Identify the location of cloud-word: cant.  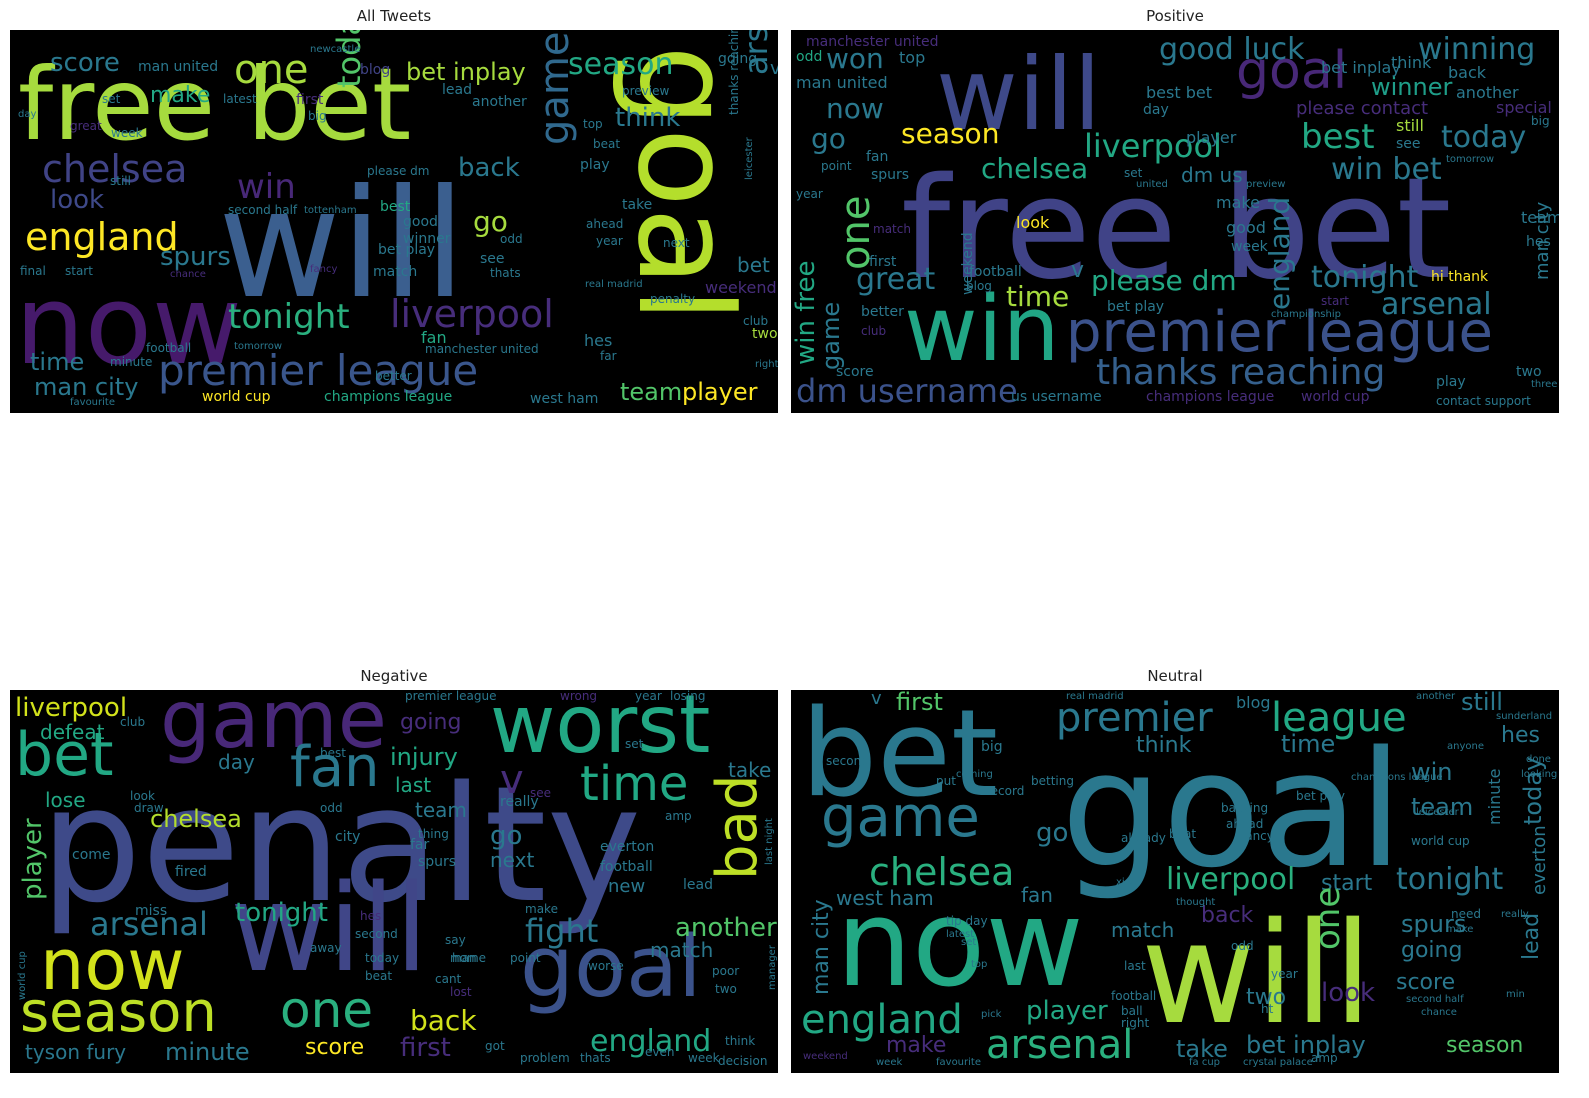
(448, 979).